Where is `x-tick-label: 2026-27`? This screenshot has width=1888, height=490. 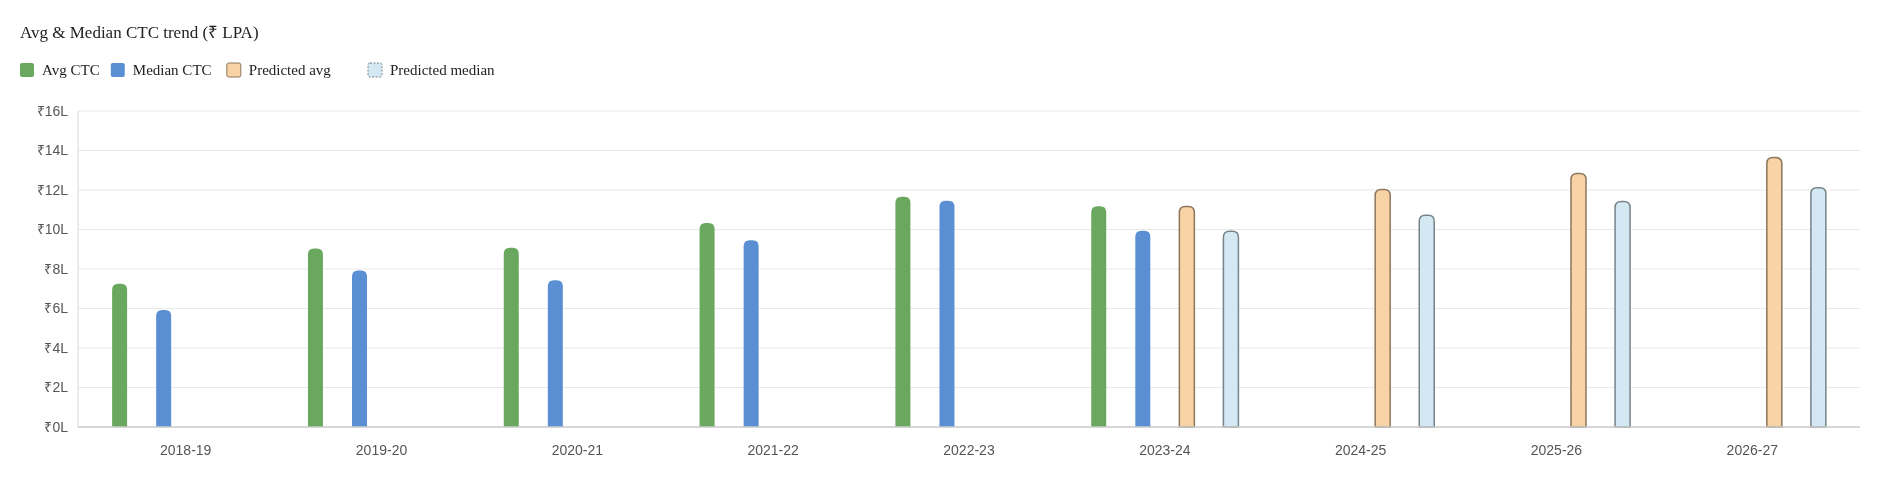
x-tick-label: 2026-27 is located at coordinates (1752, 450).